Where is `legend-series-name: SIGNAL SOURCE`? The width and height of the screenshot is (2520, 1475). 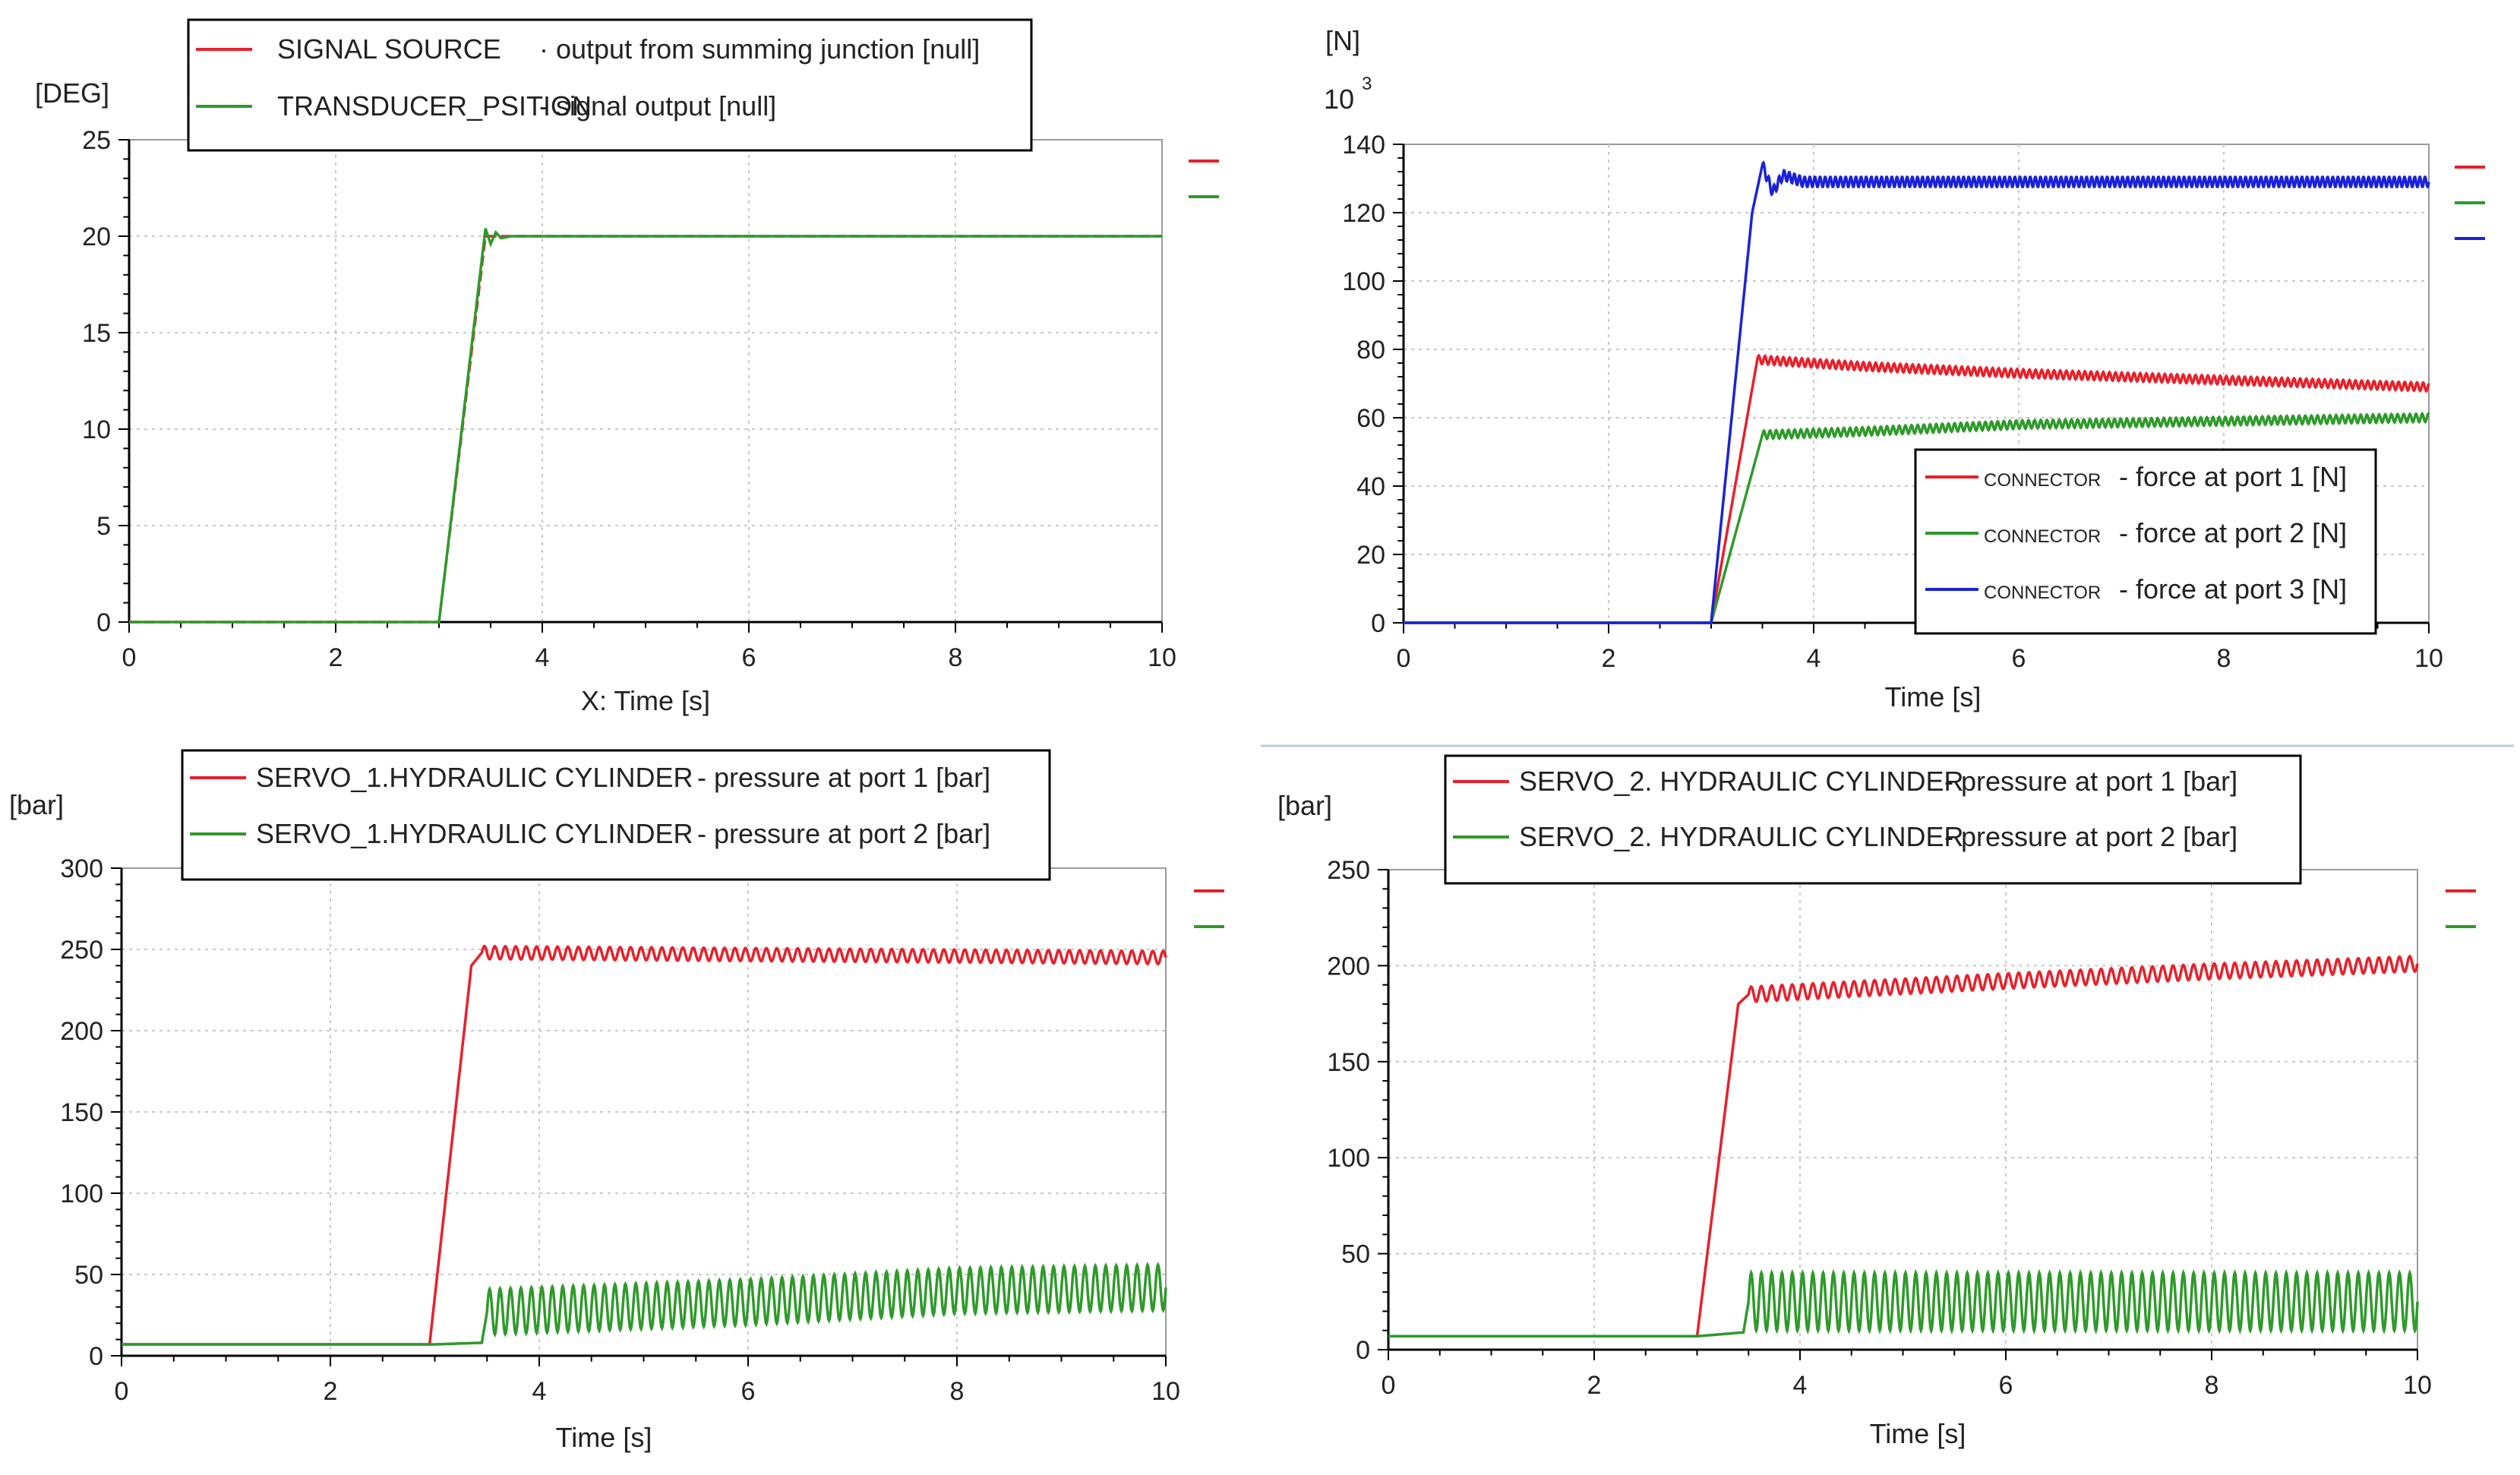
legend-series-name: SIGNAL SOURCE is located at coordinates (389, 49).